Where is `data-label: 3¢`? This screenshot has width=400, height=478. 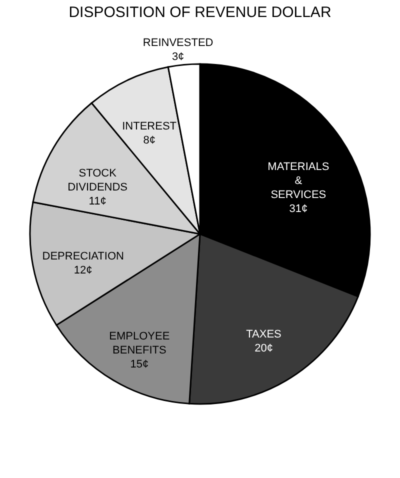
data-label: 3¢ is located at coordinates (178, 56).